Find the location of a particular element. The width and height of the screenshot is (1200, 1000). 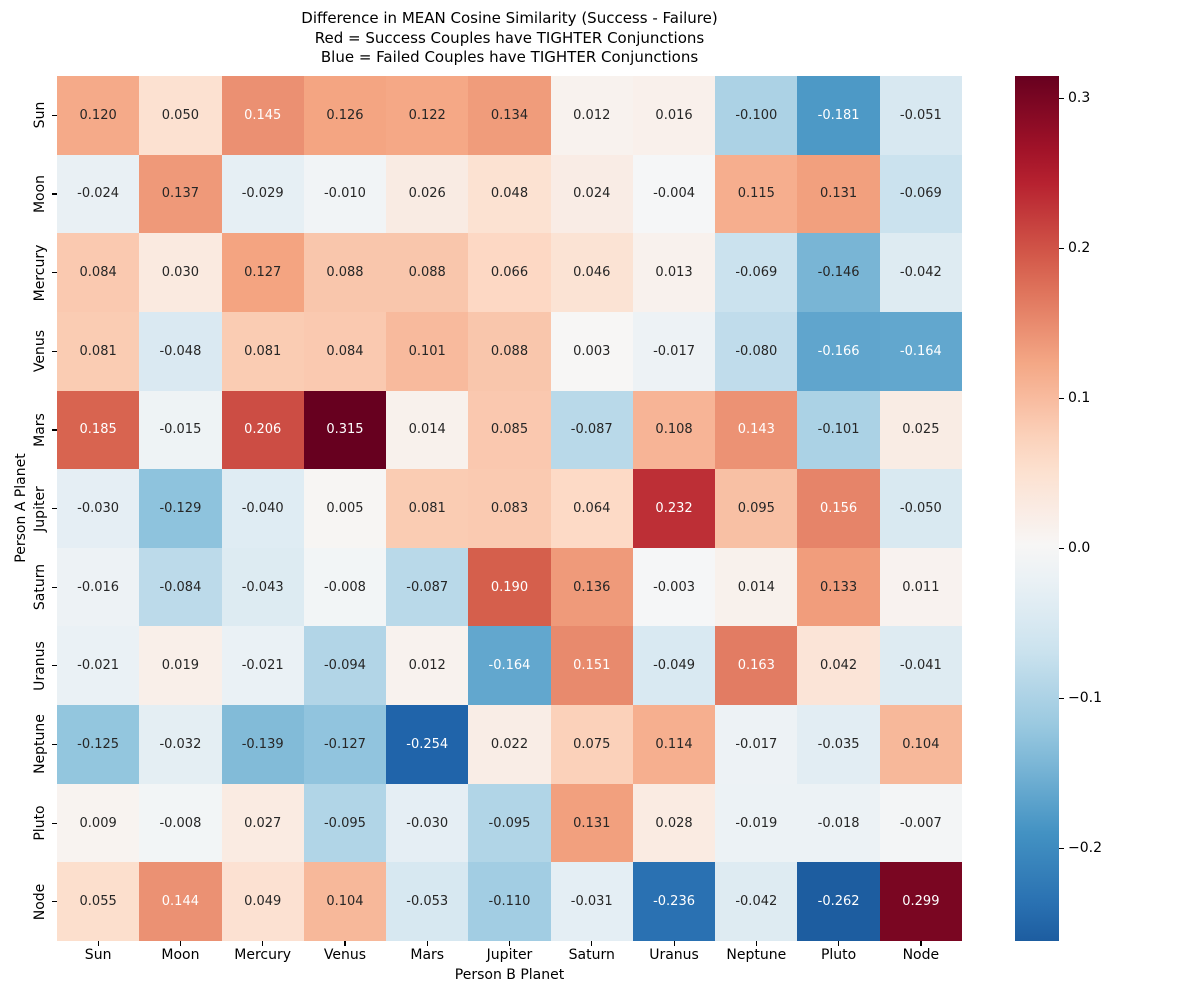

heatmap-cell: 0.042 is located at coordinates (838, 666).